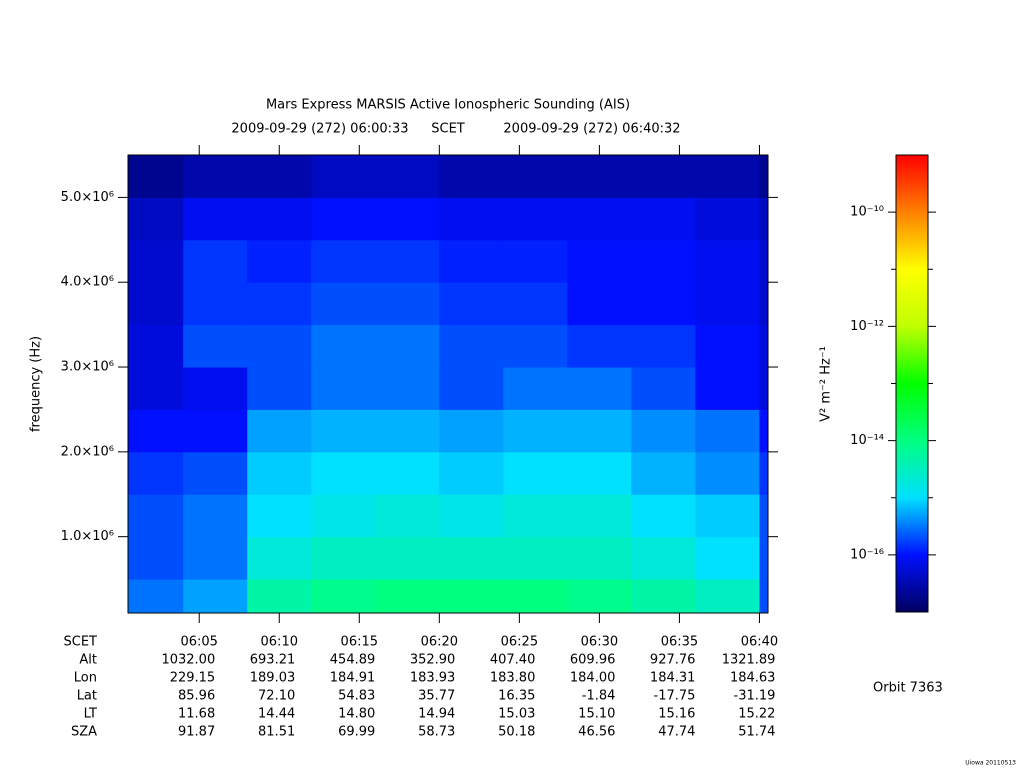 The width and height of the screenshot is (1024, 768). What do you see at coordinates (87, 197) in the screenshot?
I see `y-tick-label: 5.0×10⁶` at bounding box center [87, 197].